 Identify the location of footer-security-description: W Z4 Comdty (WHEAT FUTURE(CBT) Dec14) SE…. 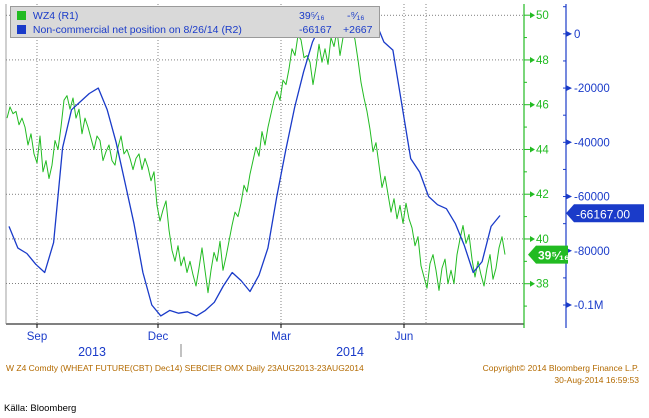
(185, 368).